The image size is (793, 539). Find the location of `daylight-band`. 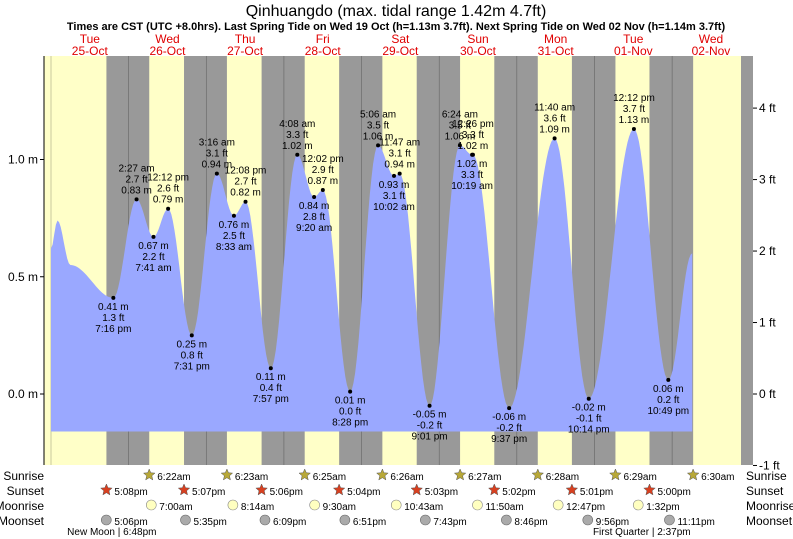

daylight-band is located at coordinates (717, 260).